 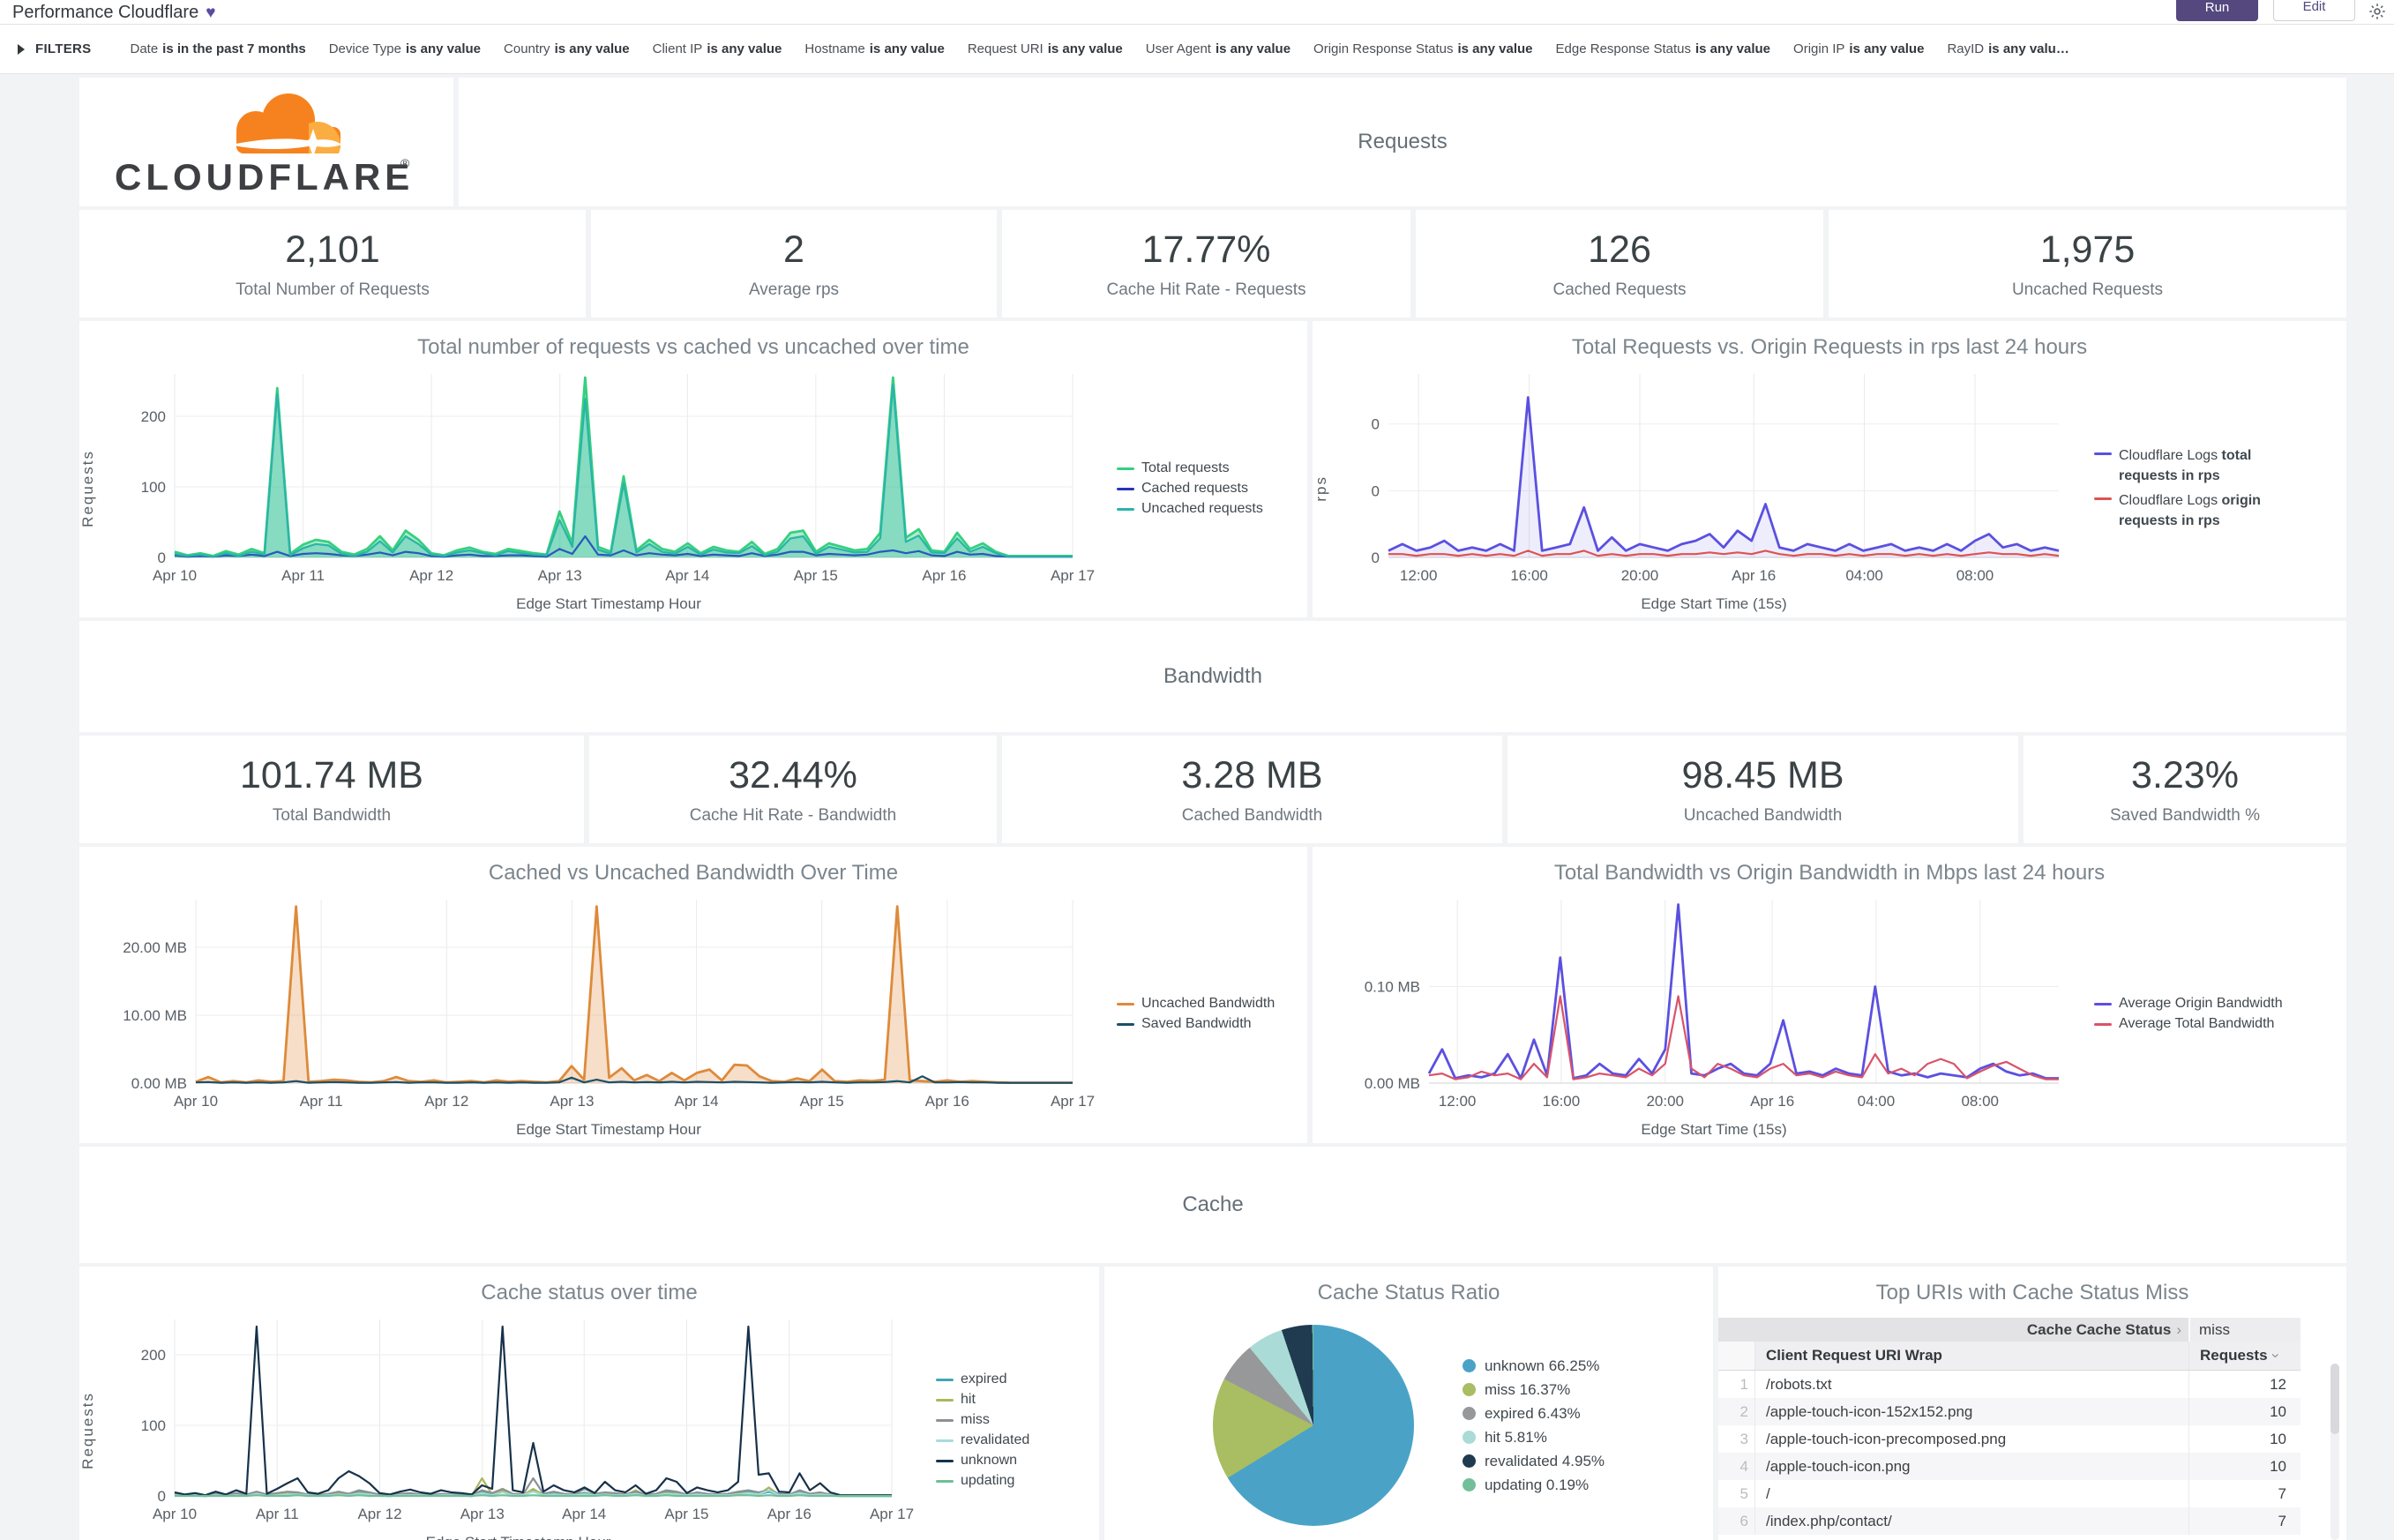 What do you see at coordinates (1313, 1425) in the screenshot?
I see `cache-status-pie` at bounding box center [1313, 1425].